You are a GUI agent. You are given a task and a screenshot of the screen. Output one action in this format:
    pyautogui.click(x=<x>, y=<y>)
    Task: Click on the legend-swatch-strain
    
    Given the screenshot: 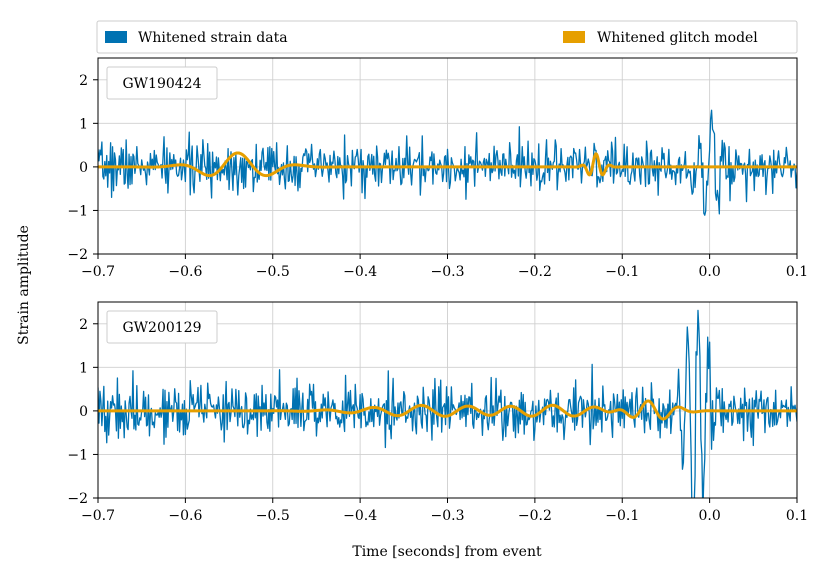 What is the action you would take?
    pyautogui.click(x=116, y=37)
    